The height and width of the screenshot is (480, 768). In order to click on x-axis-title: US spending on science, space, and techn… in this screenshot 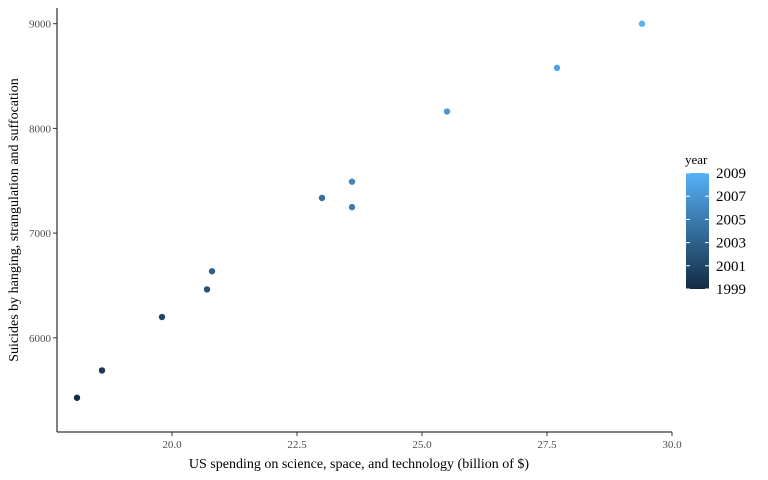, I will do `click(359, 464)`.